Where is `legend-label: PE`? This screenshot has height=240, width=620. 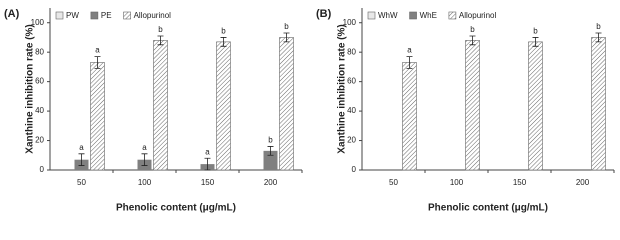 legend-label: PE is located at coordinates (106, 15).